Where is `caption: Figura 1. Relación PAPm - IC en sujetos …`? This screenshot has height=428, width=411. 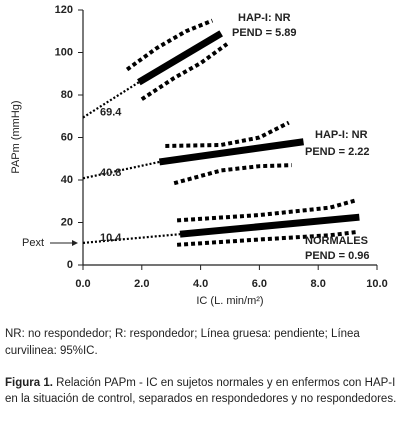
caption: Figura 1. Relación PAPm - IC en sujetos … is located at coordinates (206, 391).